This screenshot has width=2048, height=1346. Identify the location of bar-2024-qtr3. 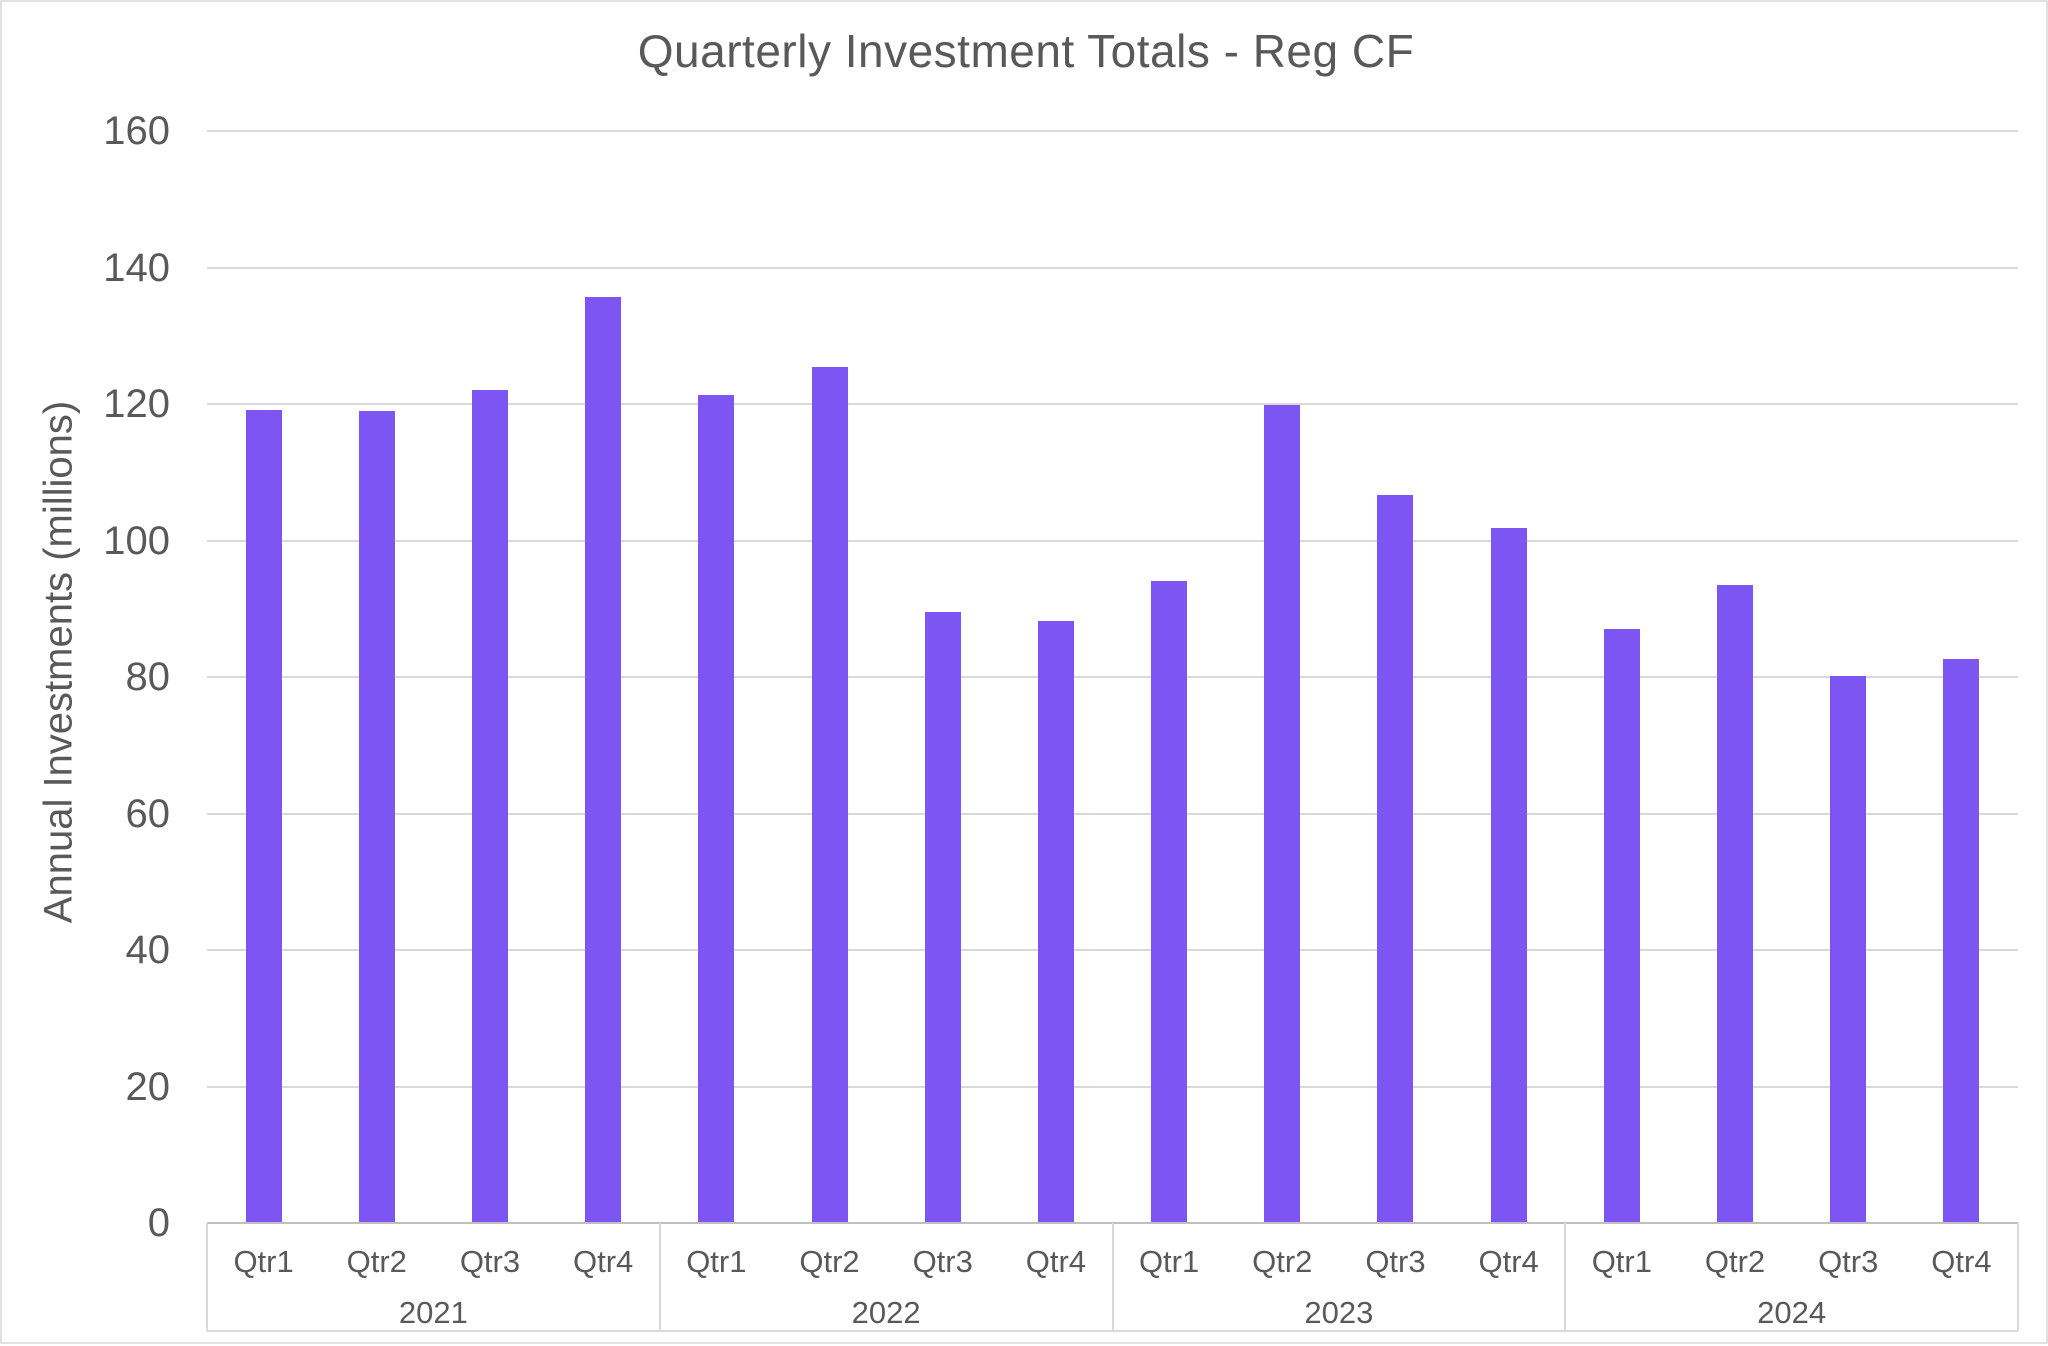
(1848, 949).